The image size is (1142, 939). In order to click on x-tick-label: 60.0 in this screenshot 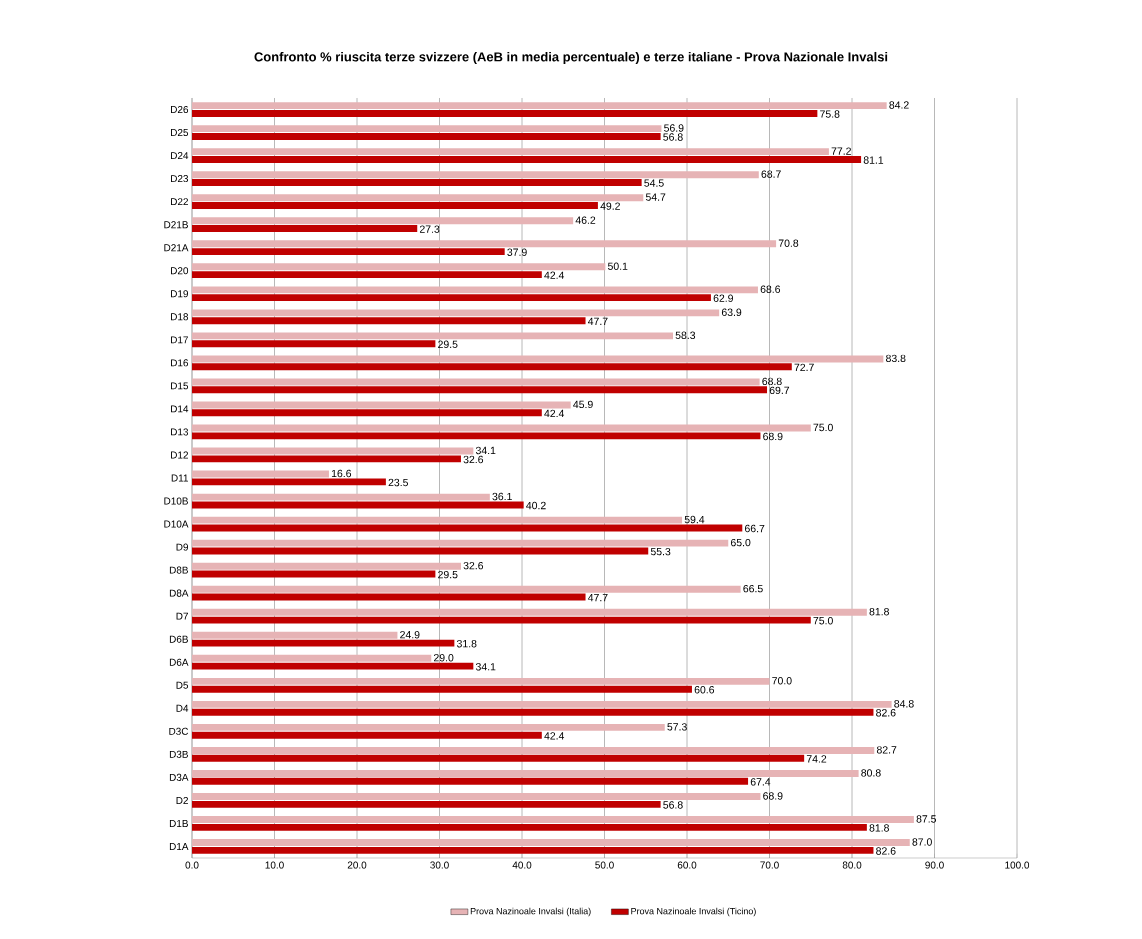, I will do `click(687, 865)`.